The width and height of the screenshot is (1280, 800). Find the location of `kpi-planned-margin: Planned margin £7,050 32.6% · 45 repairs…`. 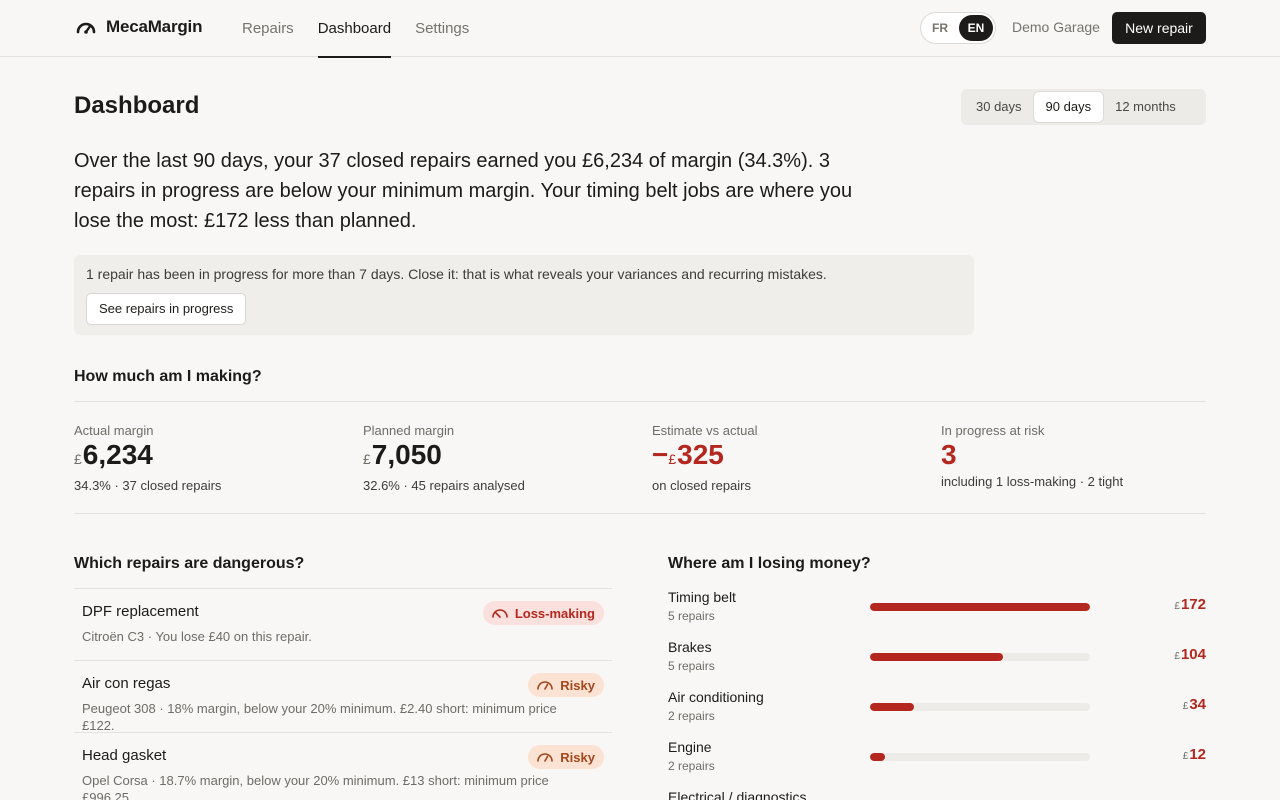

kpi-planned-margin: Planned margin £7,050 32.6% · 45 repairs… is located at coordinates (503, 458).